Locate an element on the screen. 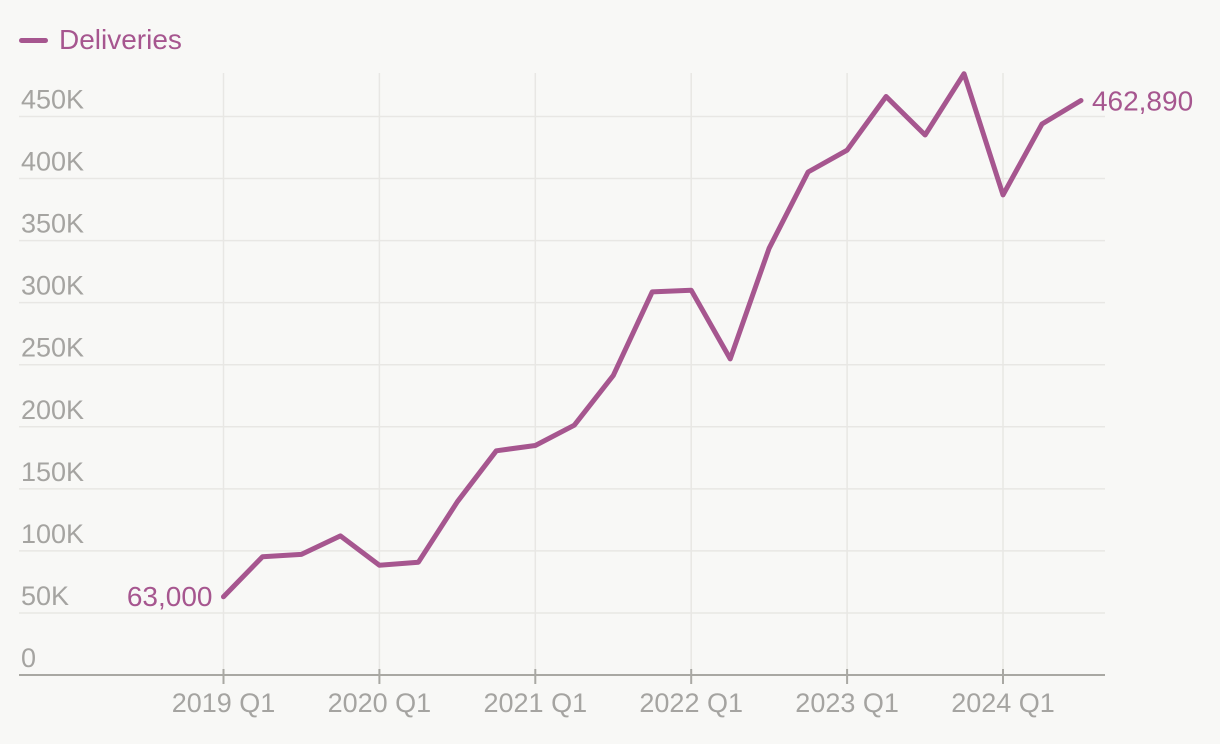 The height and width of the screenshot is (744, 1220). y-tick-label: 150K is located at coordinates (52, 472).